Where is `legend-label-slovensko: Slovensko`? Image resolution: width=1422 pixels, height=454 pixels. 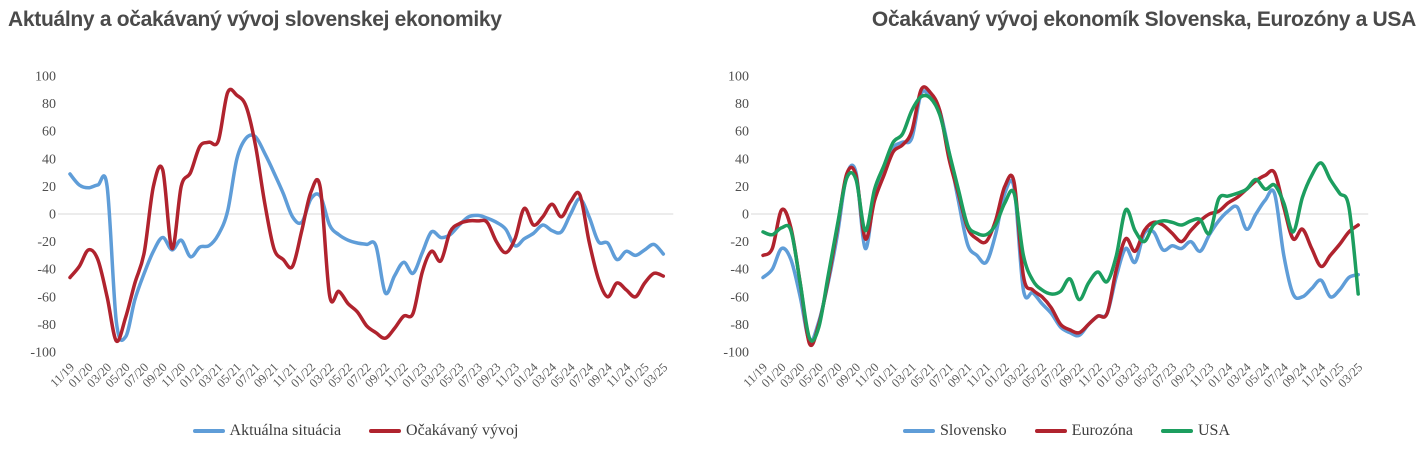 legend-label-slovensko: Slovensko is located at coordinates (973, 430).